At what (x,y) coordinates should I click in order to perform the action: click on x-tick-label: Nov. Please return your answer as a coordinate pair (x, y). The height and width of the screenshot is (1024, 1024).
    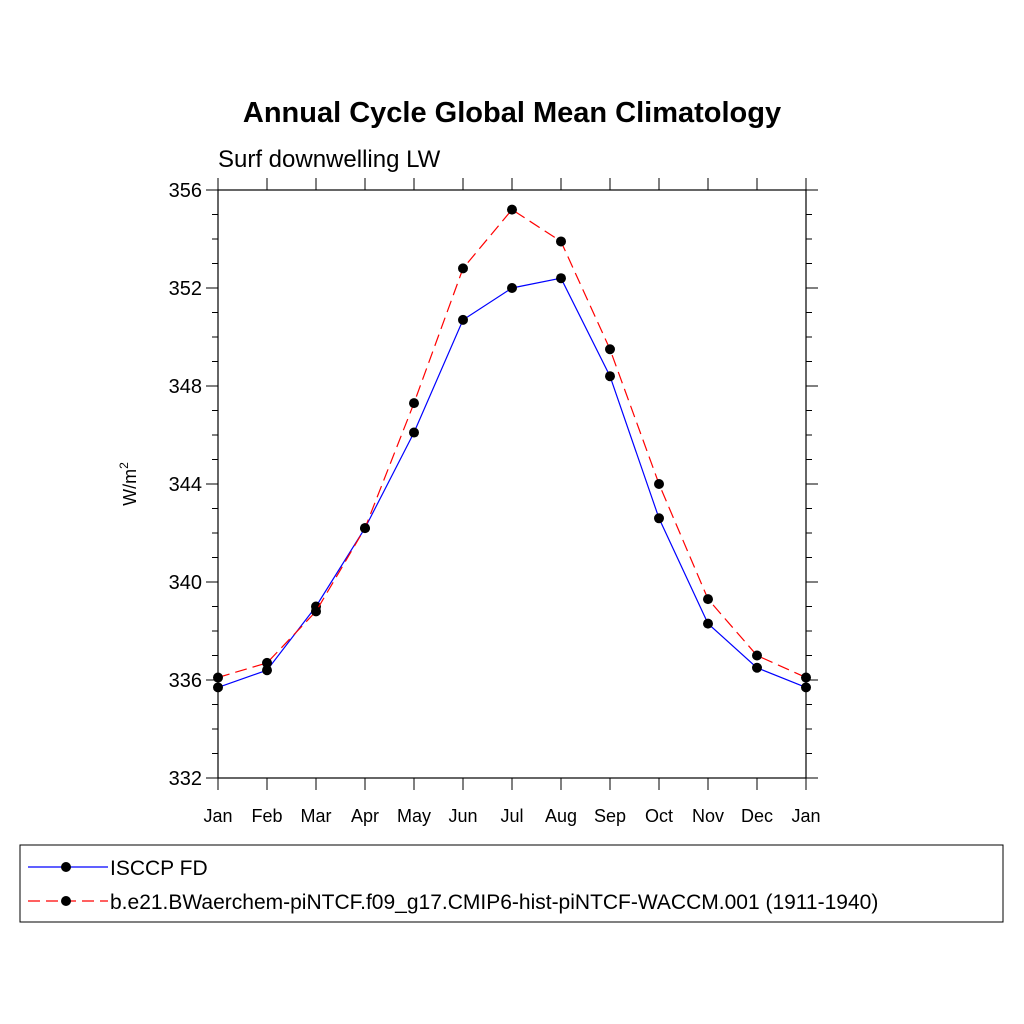
    Looking at the image, I should click on (708, 816).